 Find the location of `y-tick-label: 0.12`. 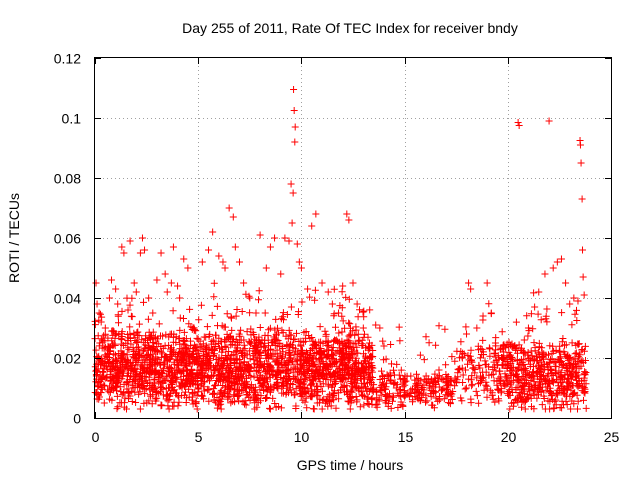

y-tick-label: 0.12 is located at coordinates (67, 59).